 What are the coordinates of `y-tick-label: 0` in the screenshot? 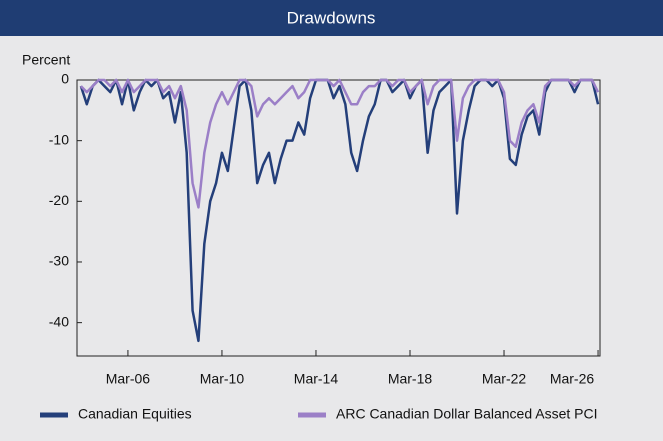 It's located at (65, 79).